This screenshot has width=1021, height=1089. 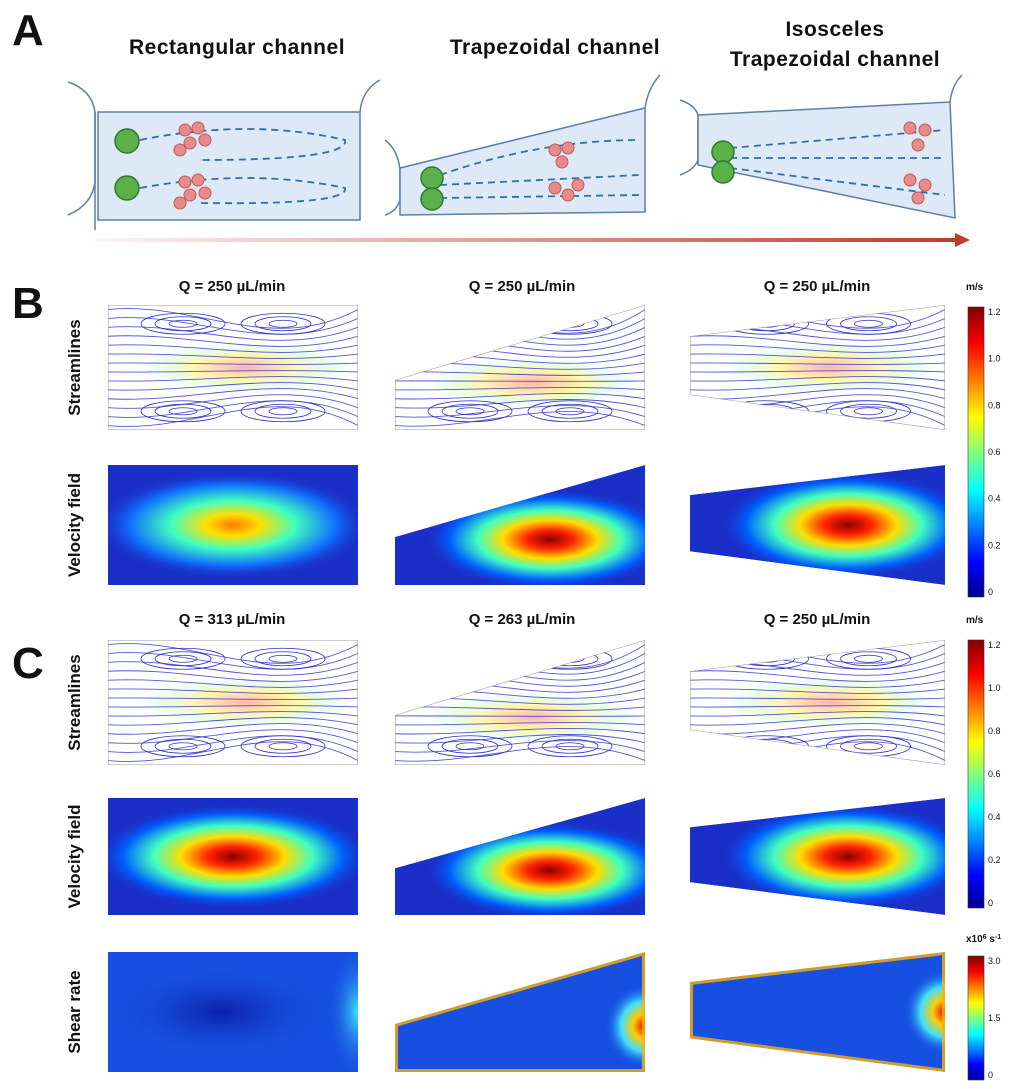 What do you see at coordinates (994, 817) in the screenshot?
I see `colorbar-tick: 0.4` at bounding box center [994, 817].